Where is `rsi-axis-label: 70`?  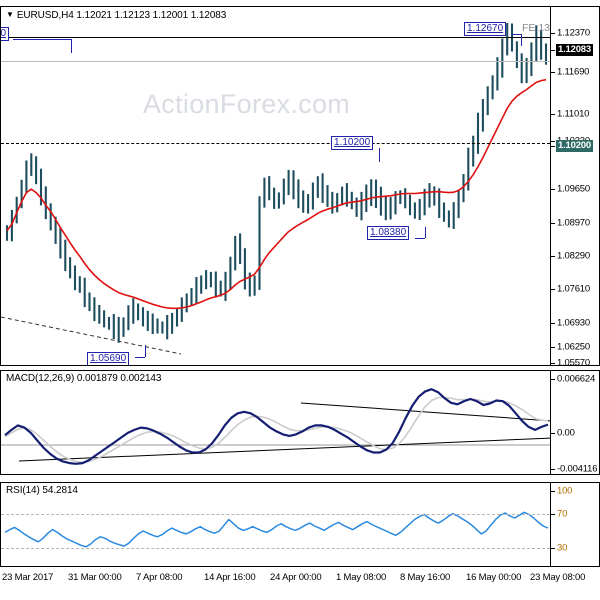
rsi-axis-label: 70 is located at coordinates (562, 514).